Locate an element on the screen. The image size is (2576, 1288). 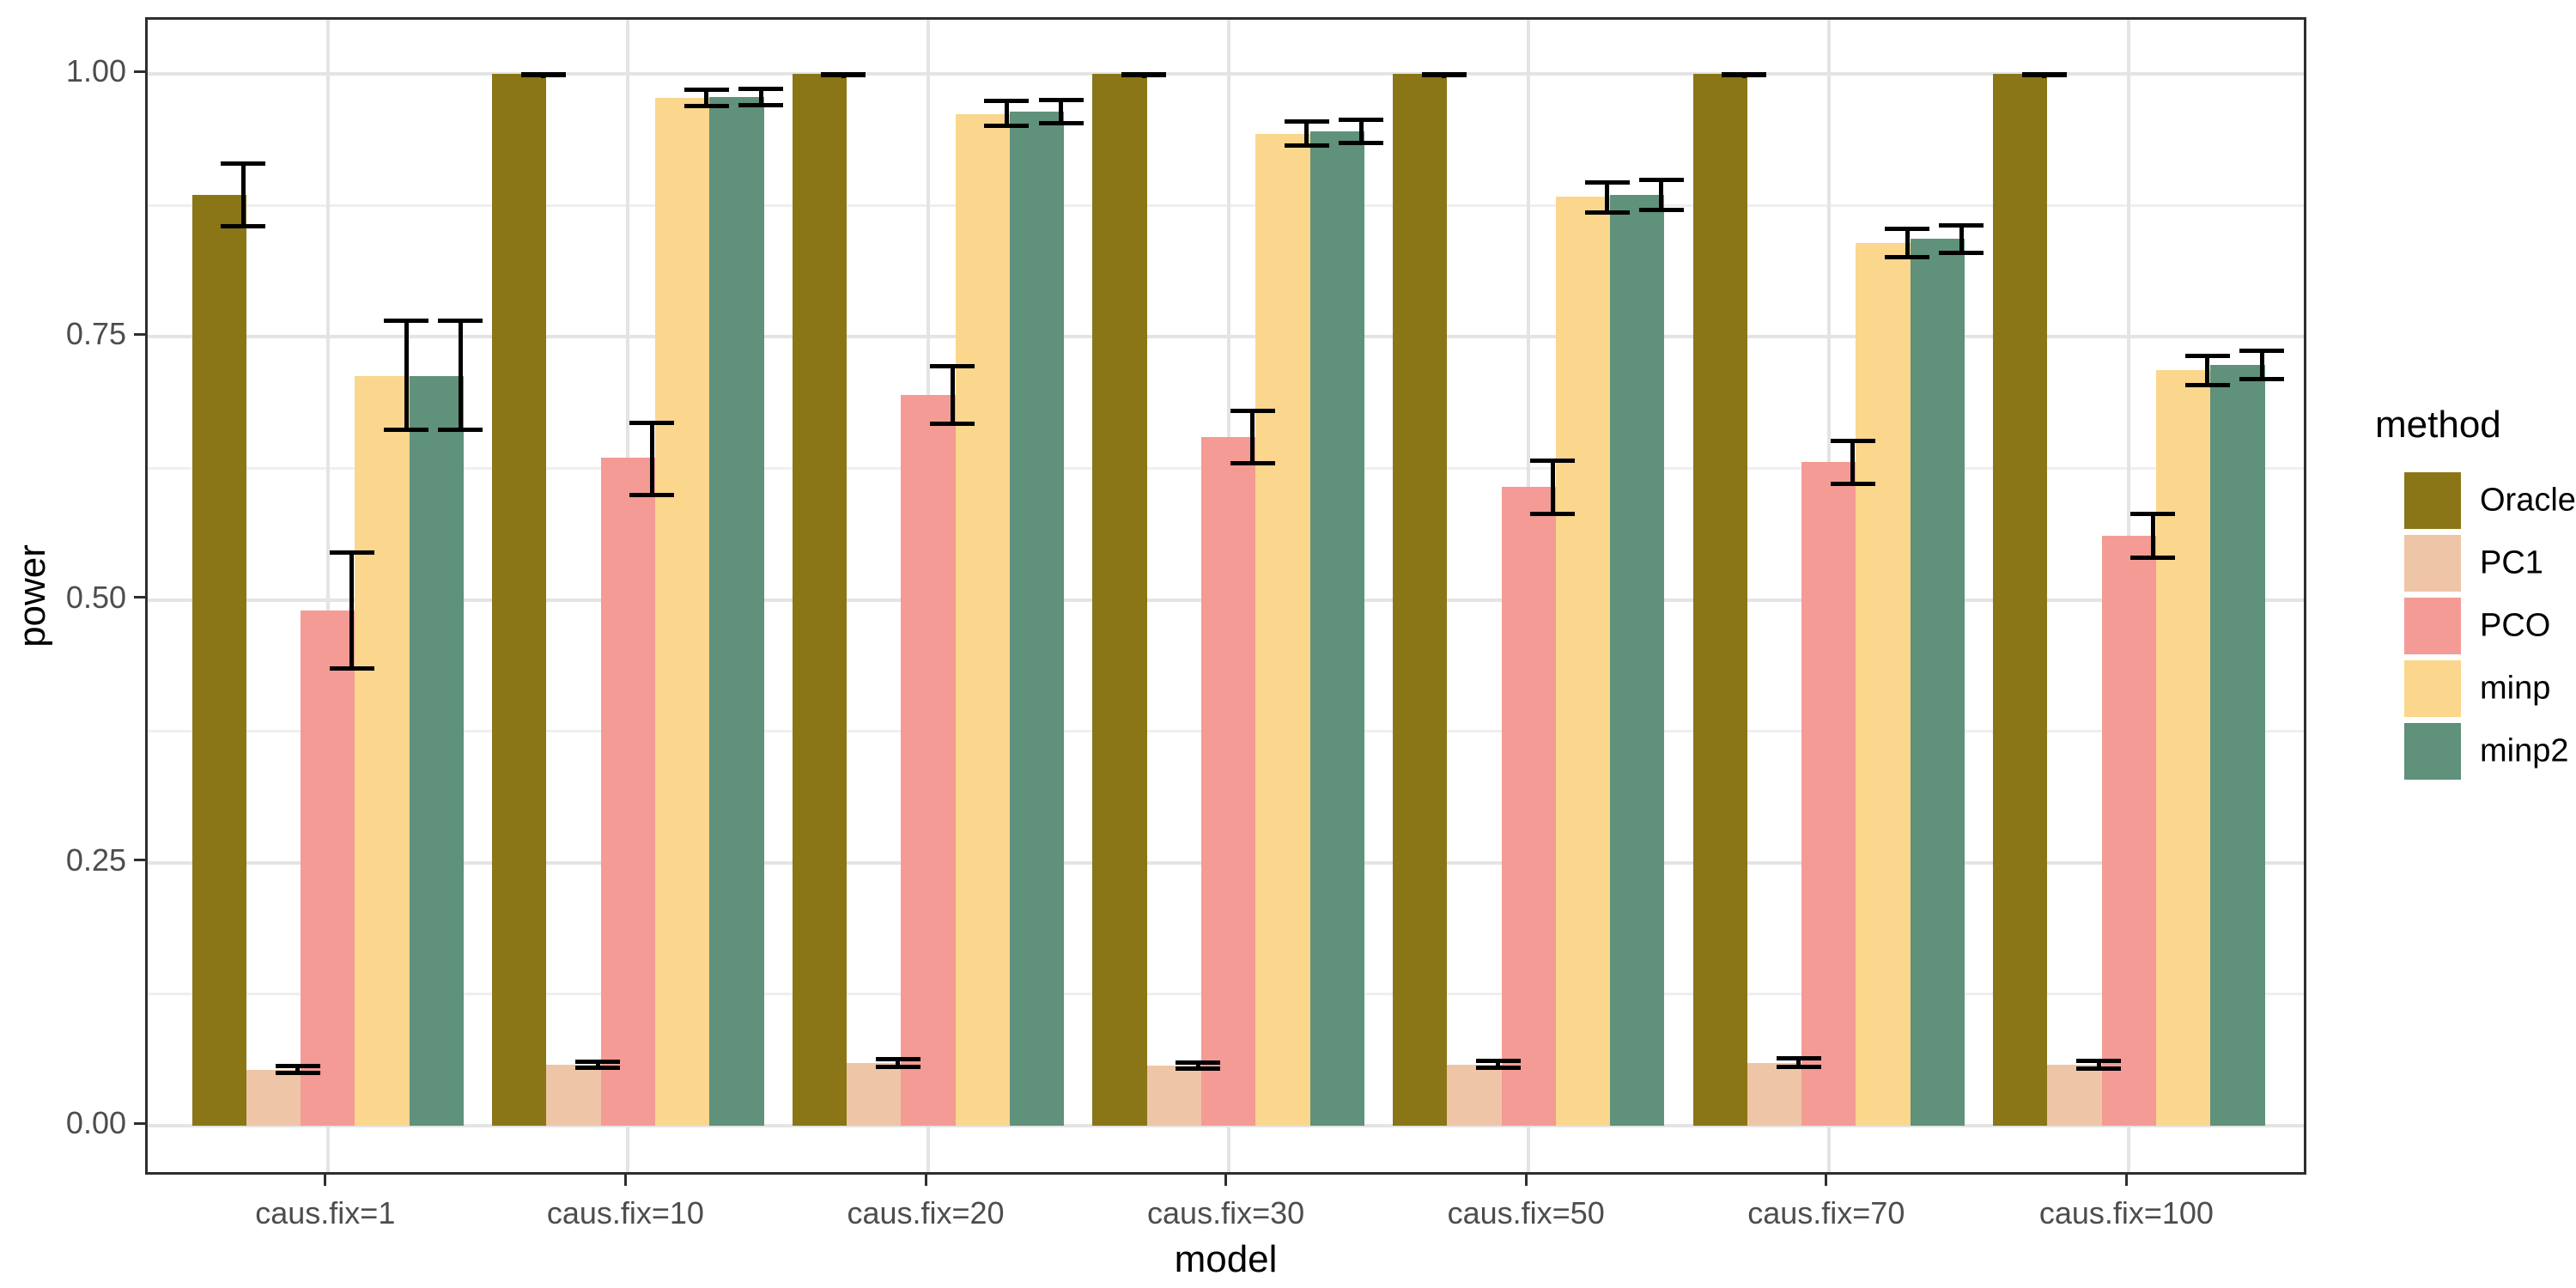
errorbar-line-minp-caus.fix=30 is located at coordinates (1306, 133).